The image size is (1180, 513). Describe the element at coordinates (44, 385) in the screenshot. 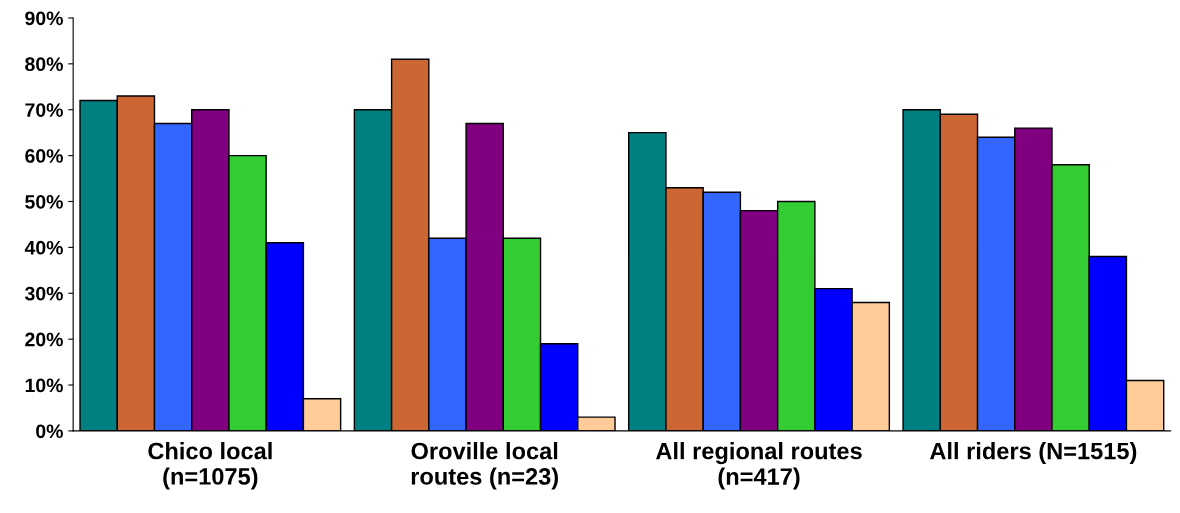

I see `y-tick-label: 10%` at that location.